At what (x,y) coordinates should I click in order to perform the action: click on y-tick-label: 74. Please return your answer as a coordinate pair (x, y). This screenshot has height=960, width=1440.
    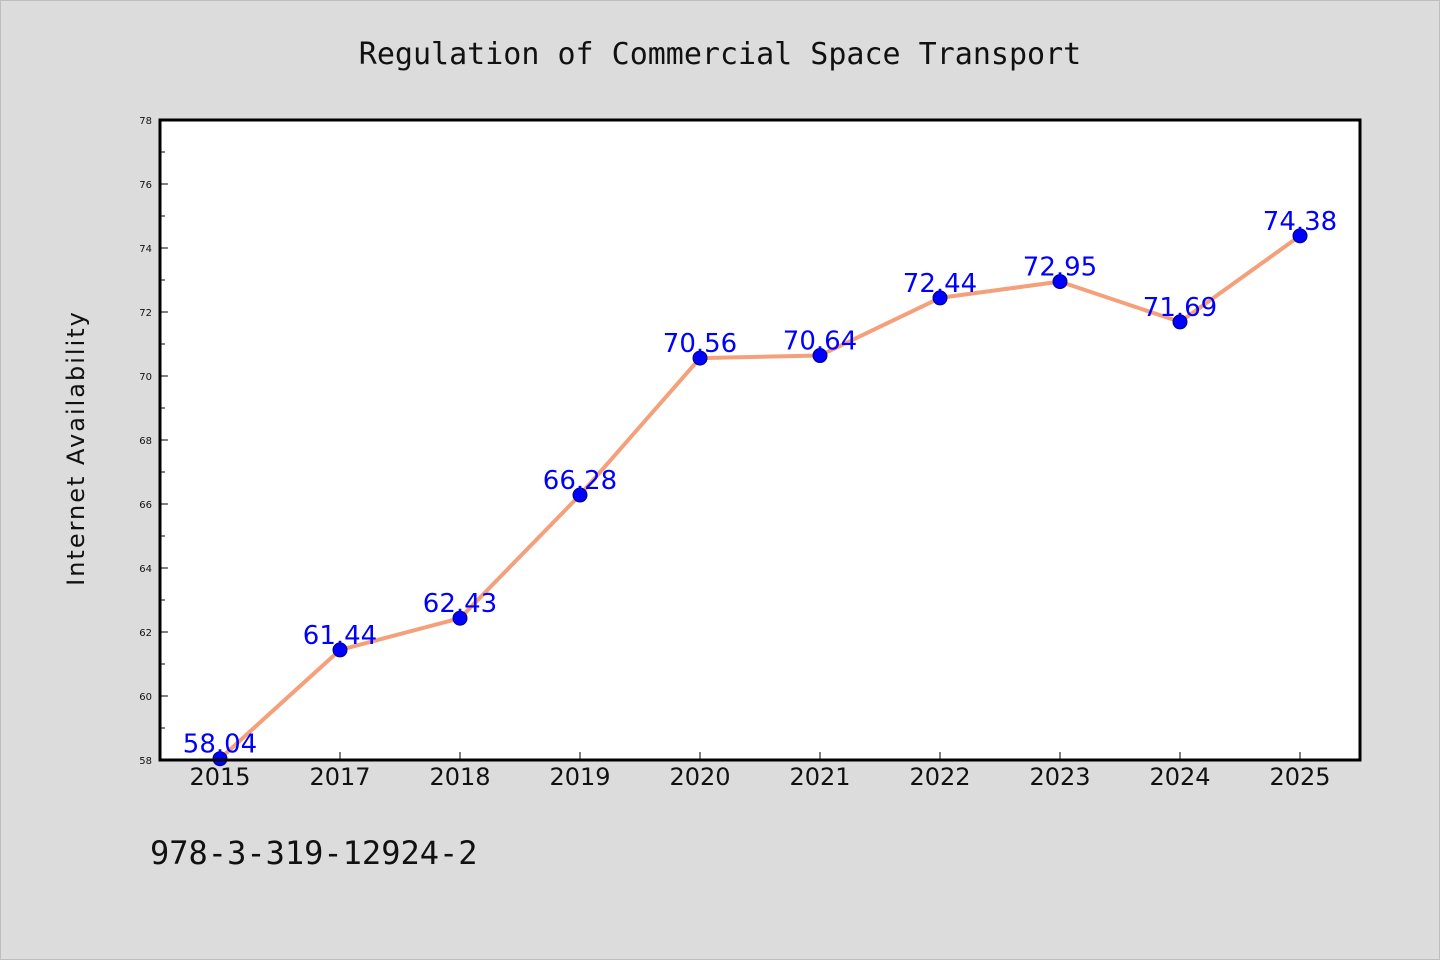
    Looking at the image, I should click on (145, 249).